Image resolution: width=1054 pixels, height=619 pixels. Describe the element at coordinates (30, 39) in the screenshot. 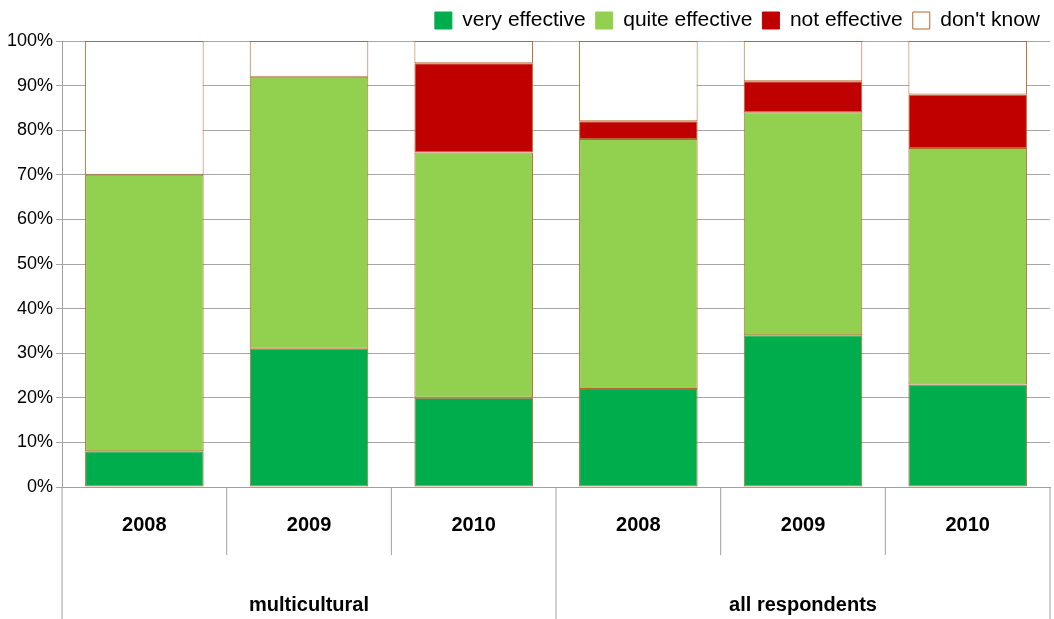

I see `y-tick-label: 100%` at that location.